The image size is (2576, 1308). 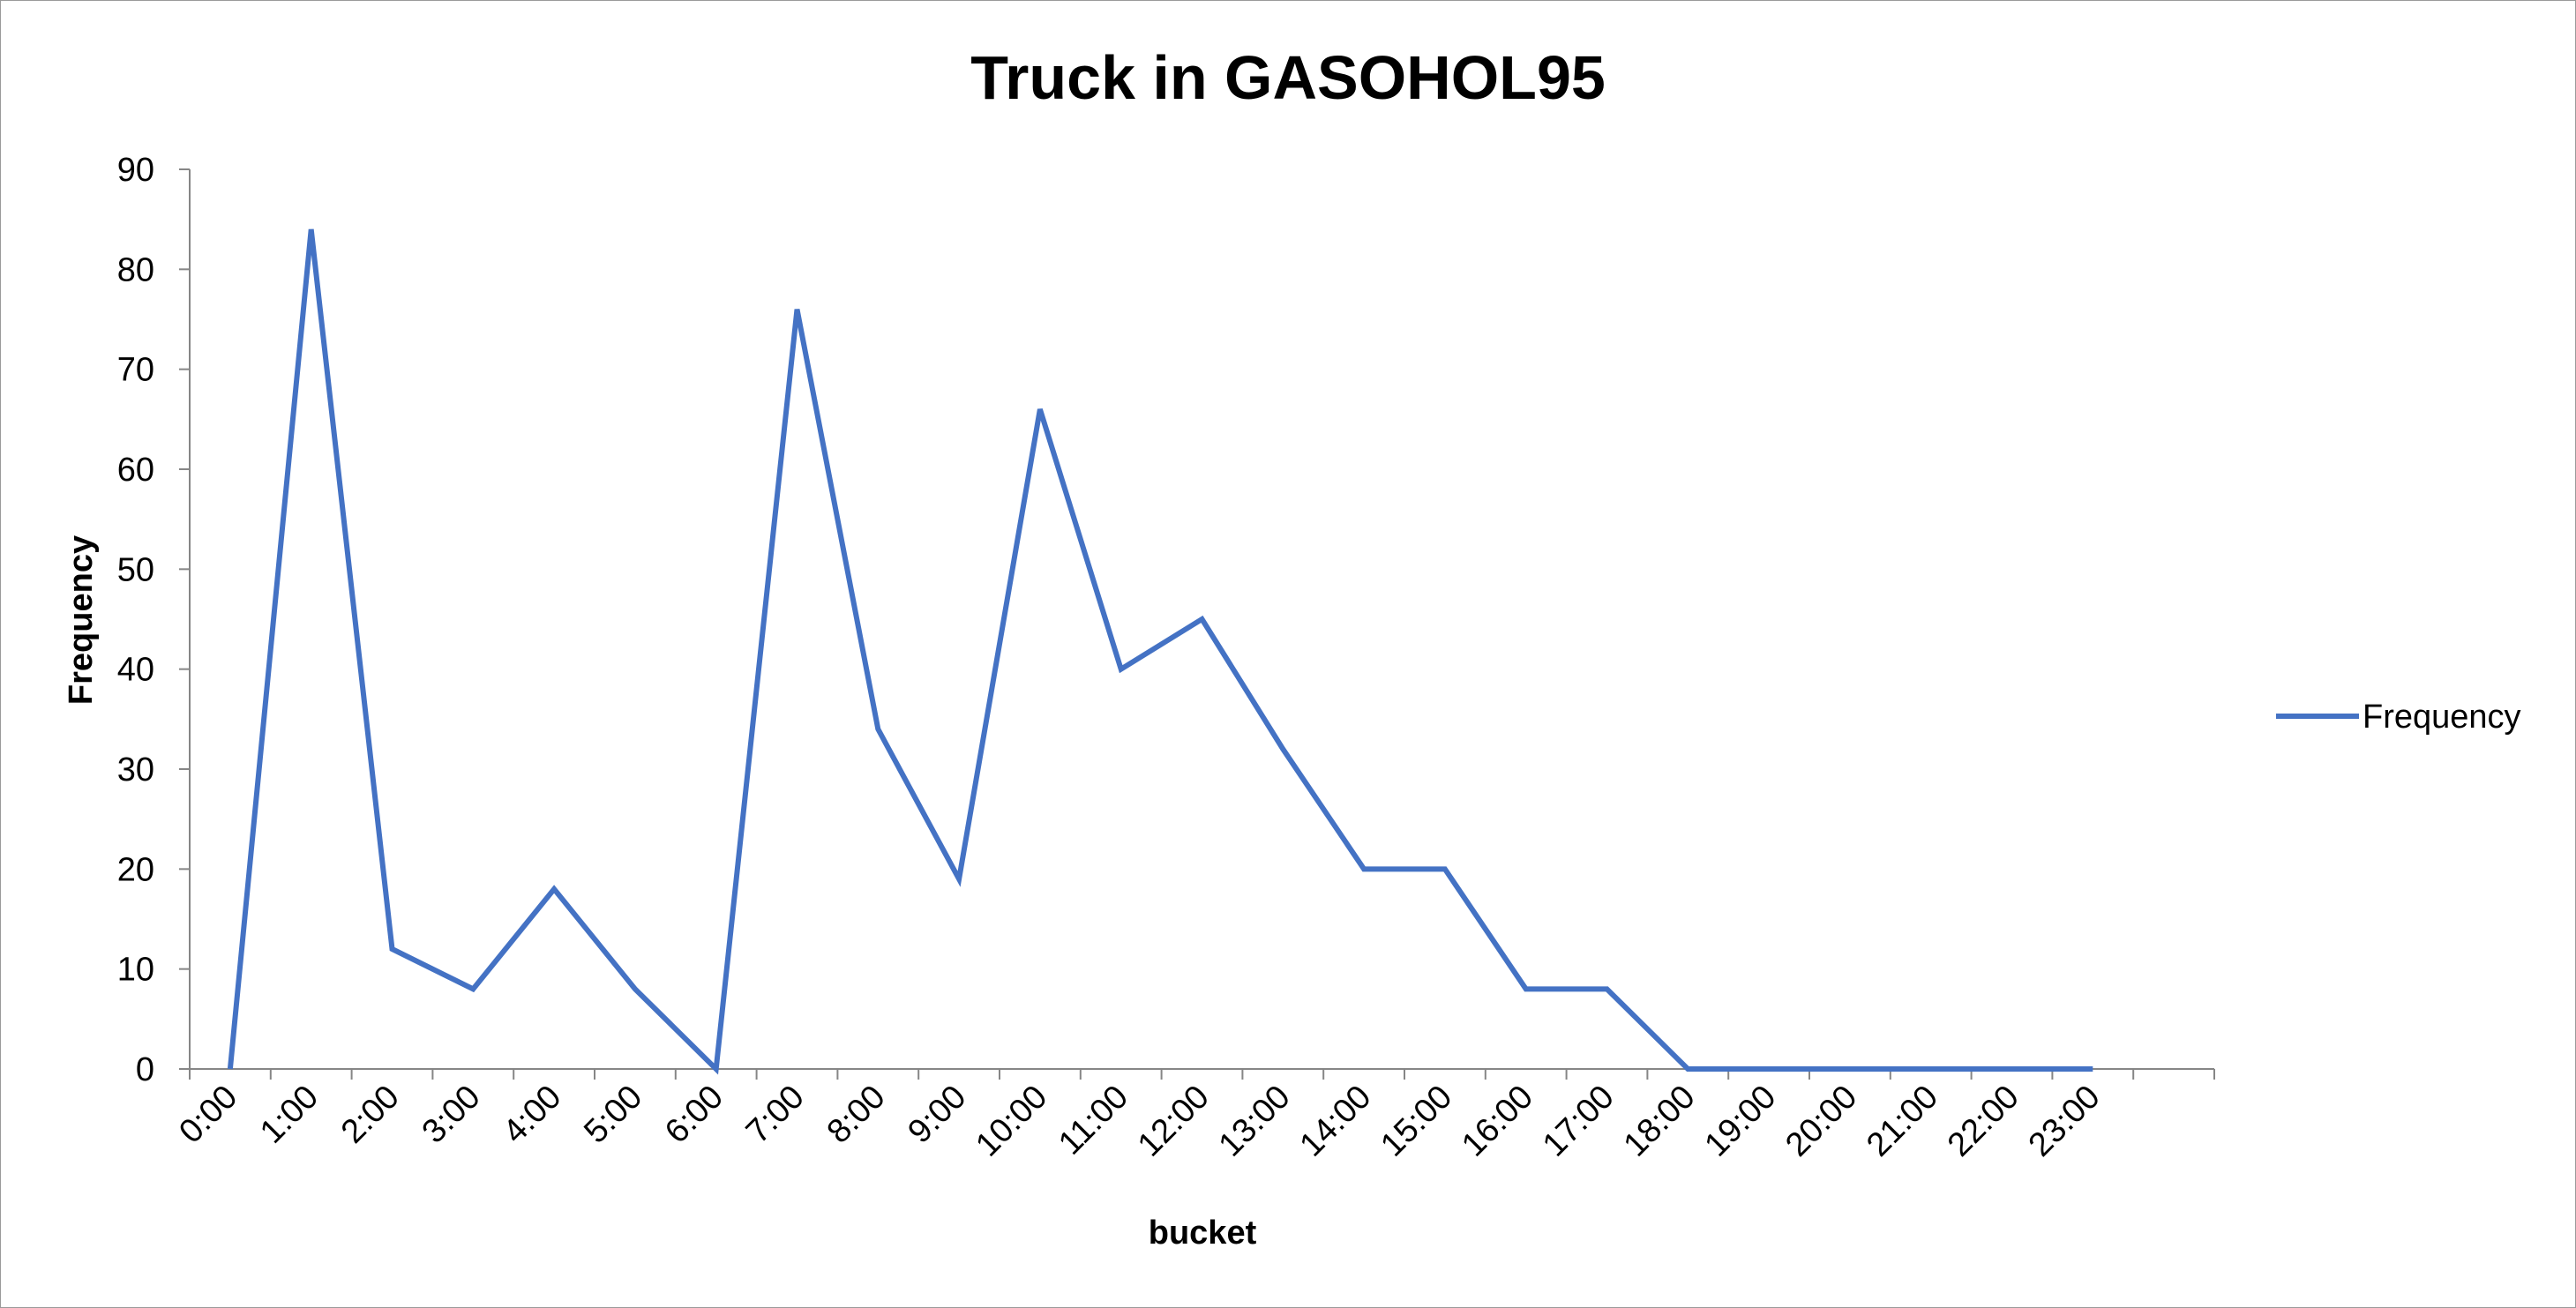 What do you see at coordinates (1255, 1121) in the screenshot?
I see `x-tick-label: 13:00` at bounding box center [1255, 1121].